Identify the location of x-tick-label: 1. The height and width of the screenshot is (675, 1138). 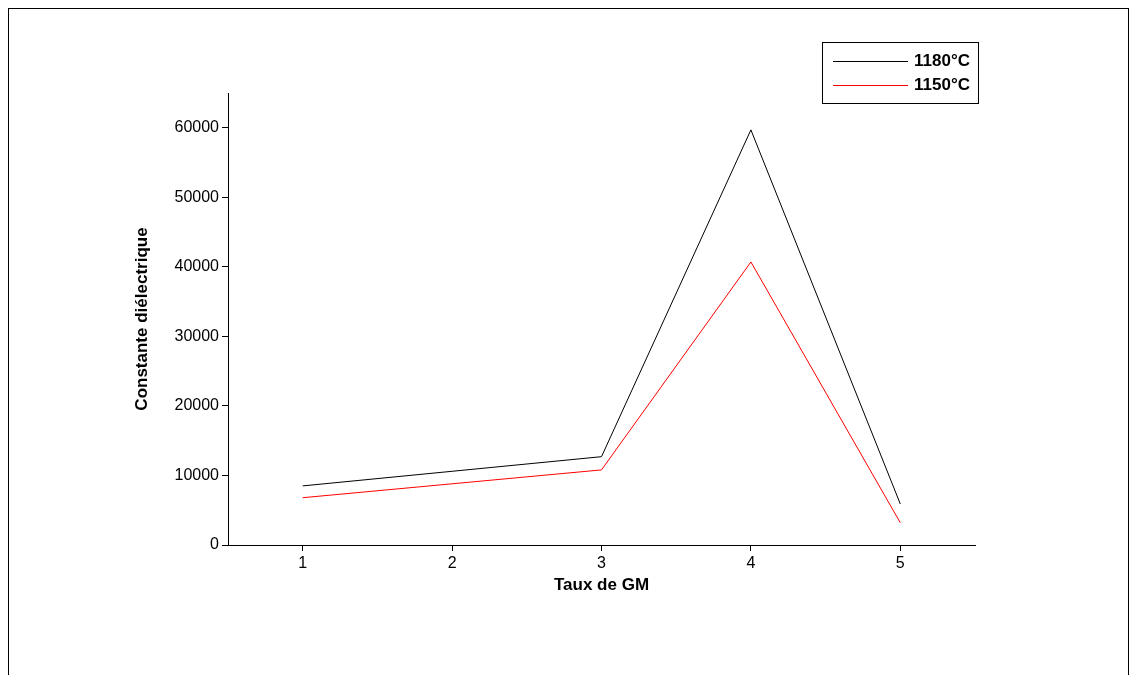
(303, 563).